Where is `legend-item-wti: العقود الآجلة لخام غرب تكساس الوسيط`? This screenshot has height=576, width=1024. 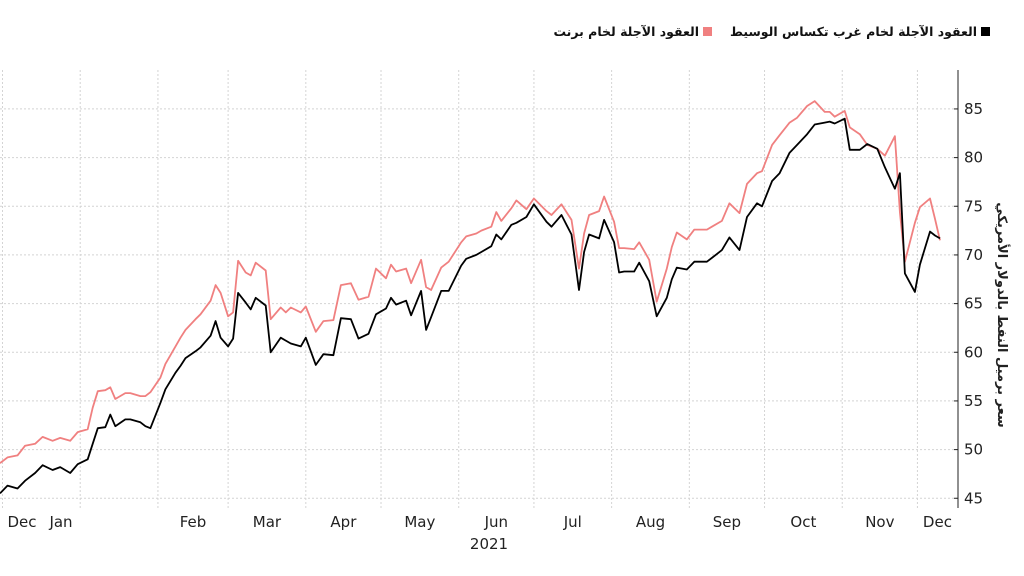 legend-item-wti: العقود الآجلة لخام غرب تكساس الوسيط is located at coordinates (860, 31).